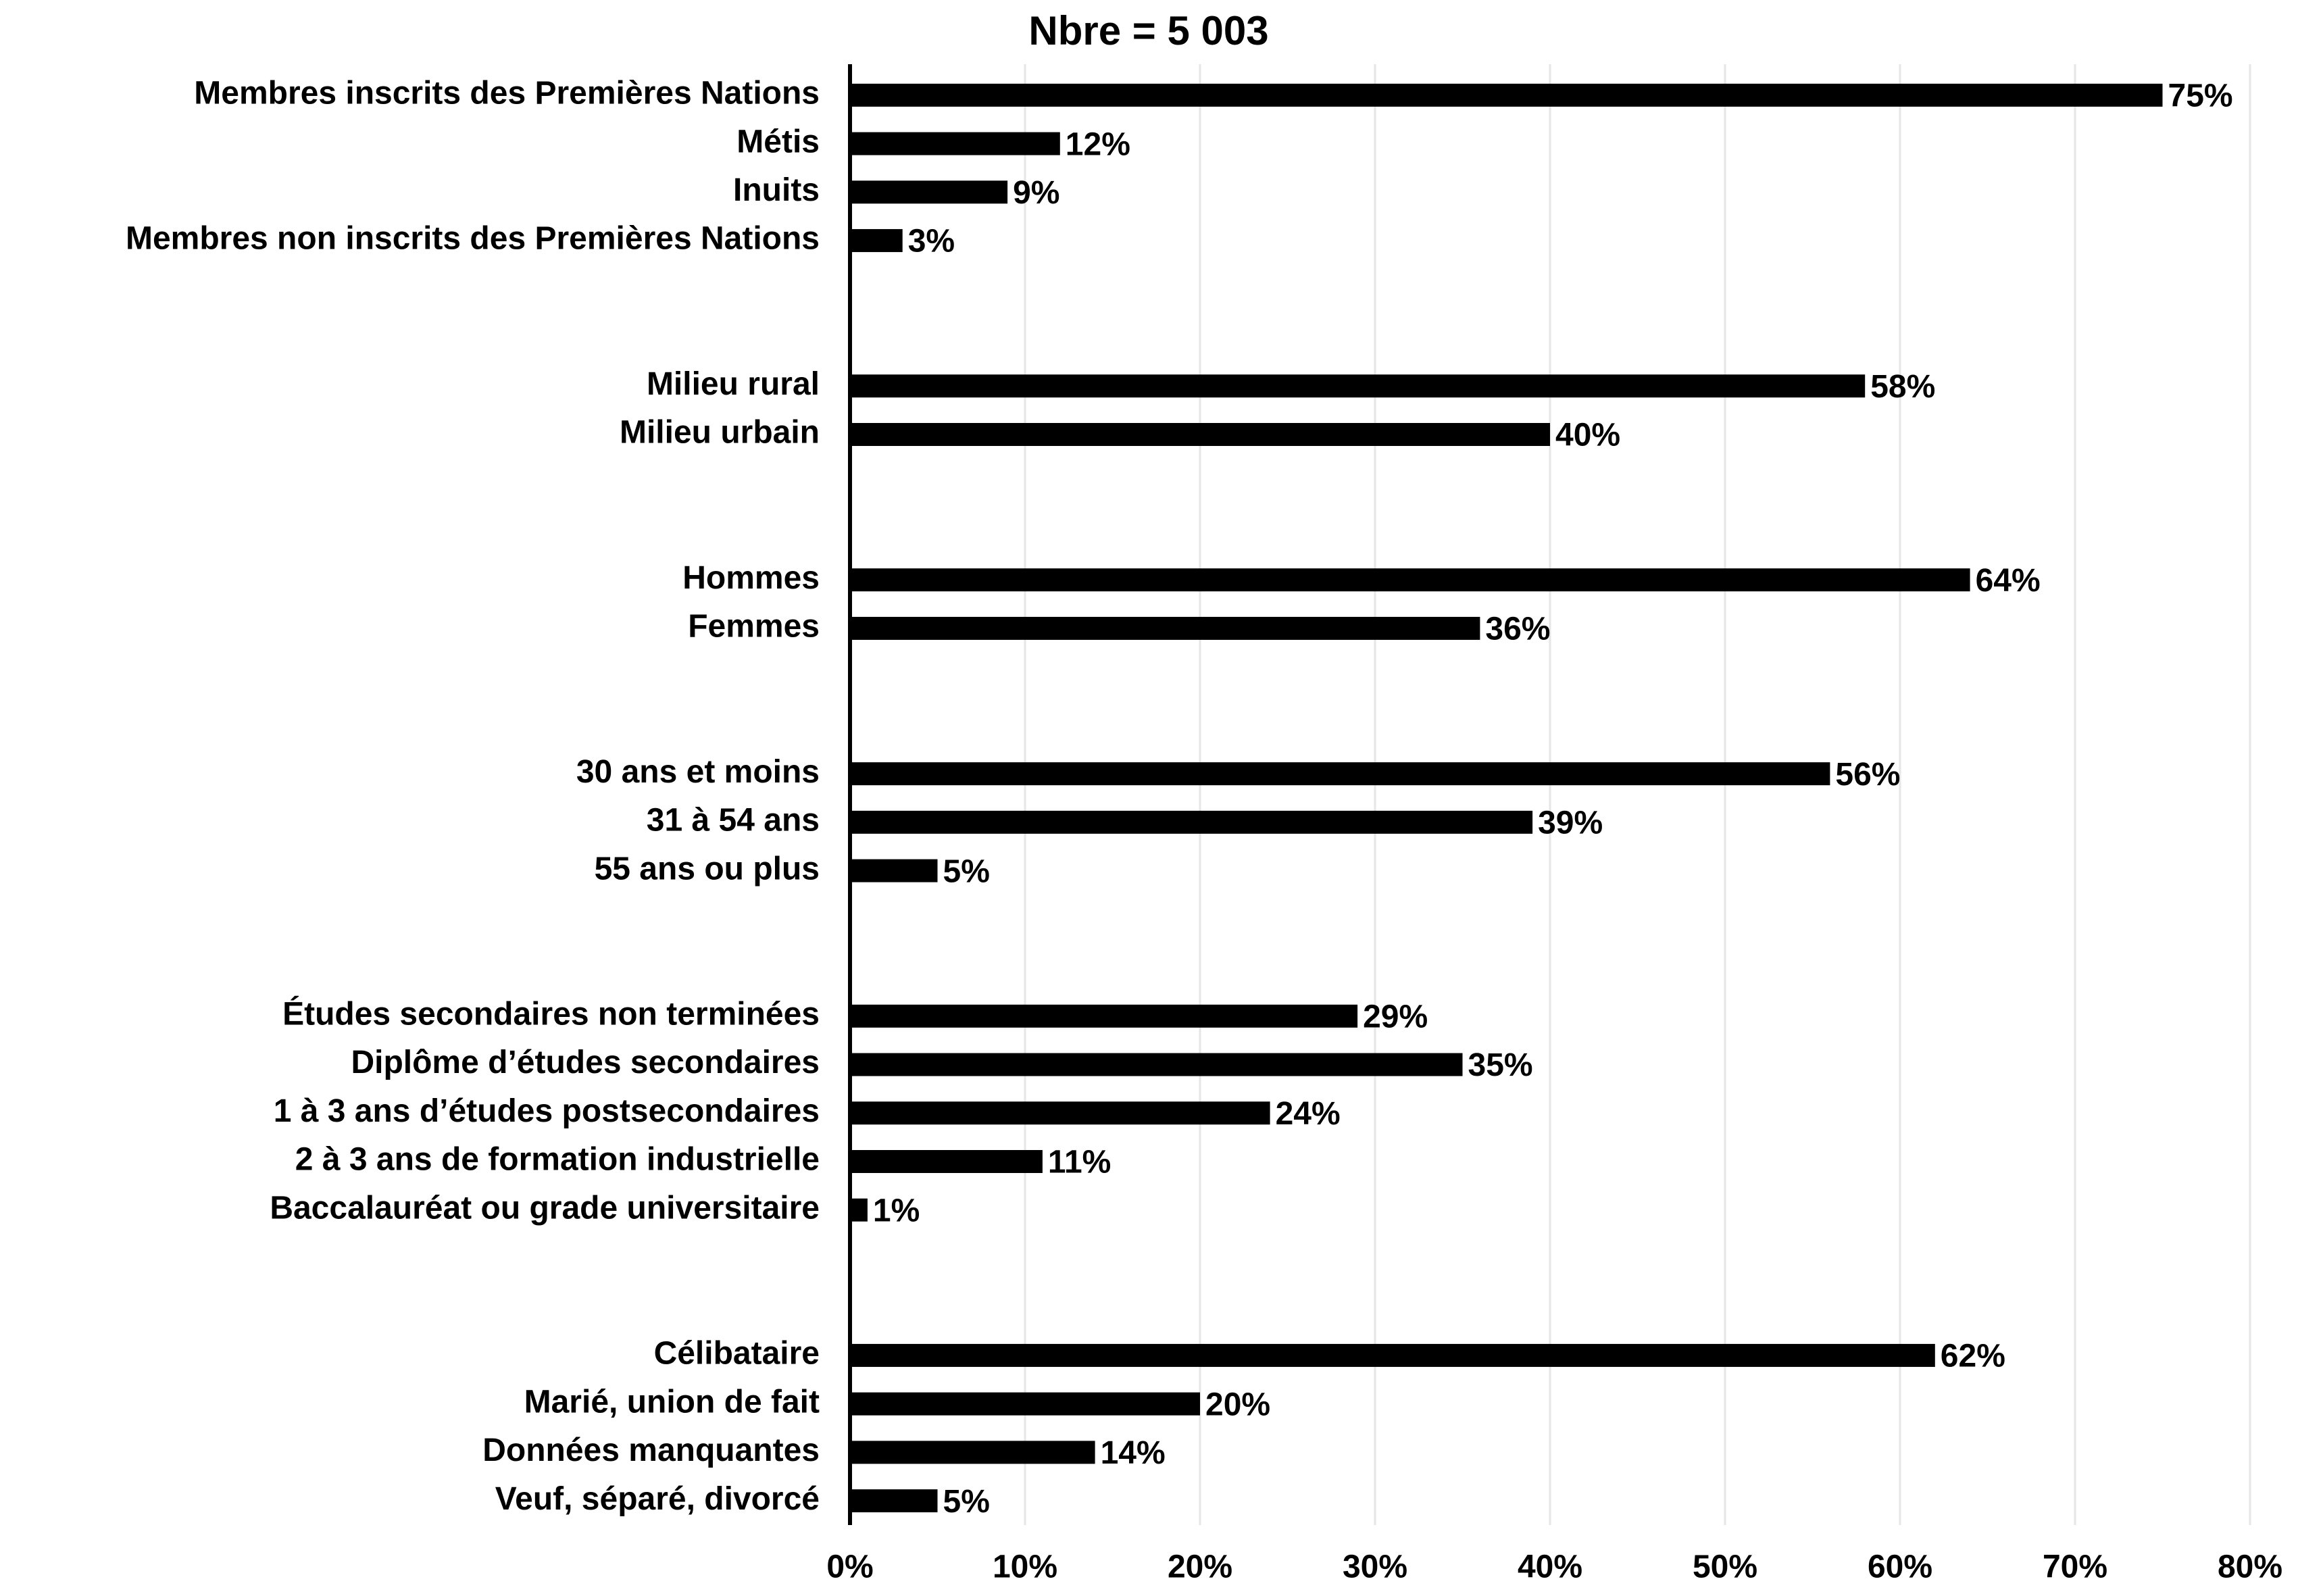  I want to click on y-tick-label: Baccalauréat ou grade universitaire, so click(545, 1208).